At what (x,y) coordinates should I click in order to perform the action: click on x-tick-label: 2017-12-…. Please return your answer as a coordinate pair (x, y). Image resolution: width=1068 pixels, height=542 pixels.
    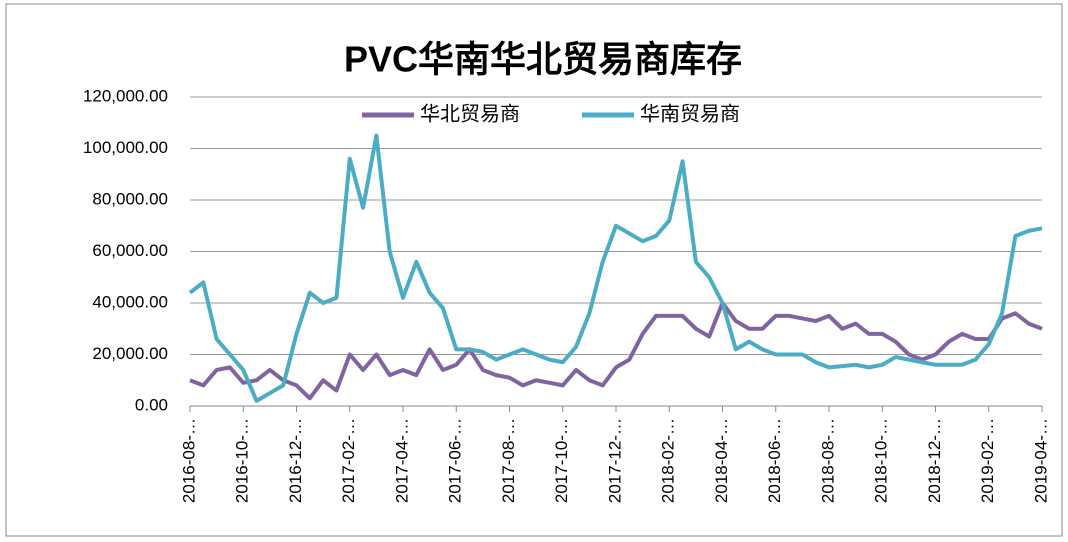
    Looking at the image, I should click on (614, 460).